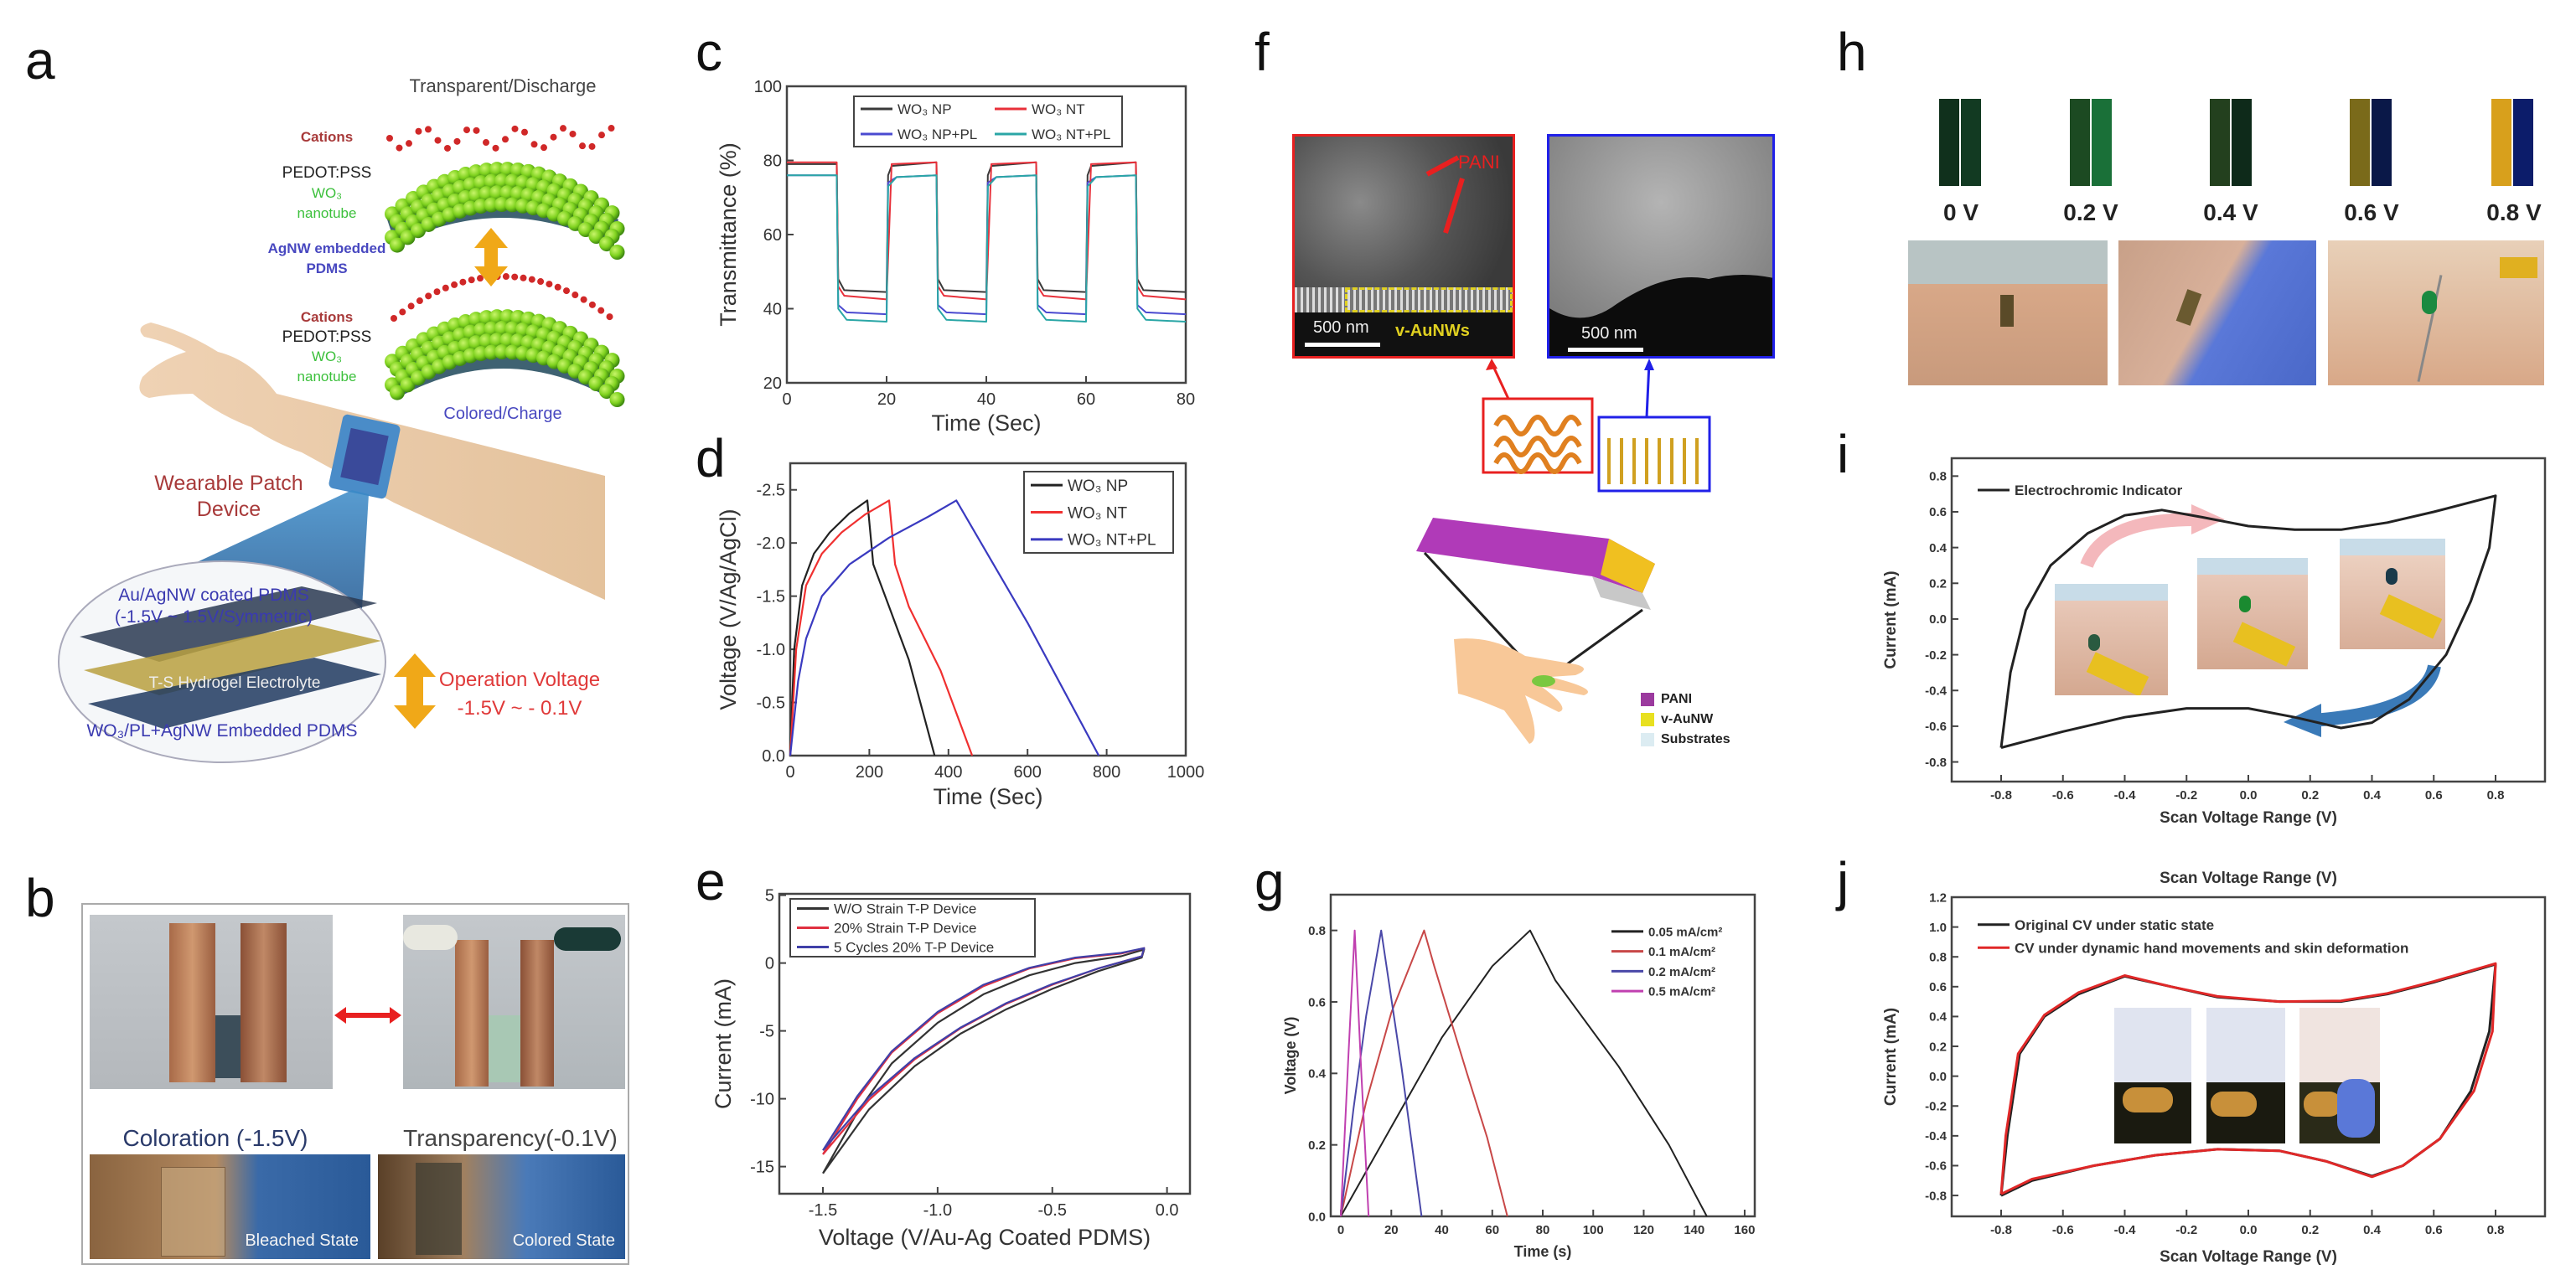 The height and width of the screenshot is (1275, 2576). What do you see at coordinates (215, 1138) in the screenshot?
I see `coloration-label: Coloration (-1.5V)` at bounding box center [215, 1138].